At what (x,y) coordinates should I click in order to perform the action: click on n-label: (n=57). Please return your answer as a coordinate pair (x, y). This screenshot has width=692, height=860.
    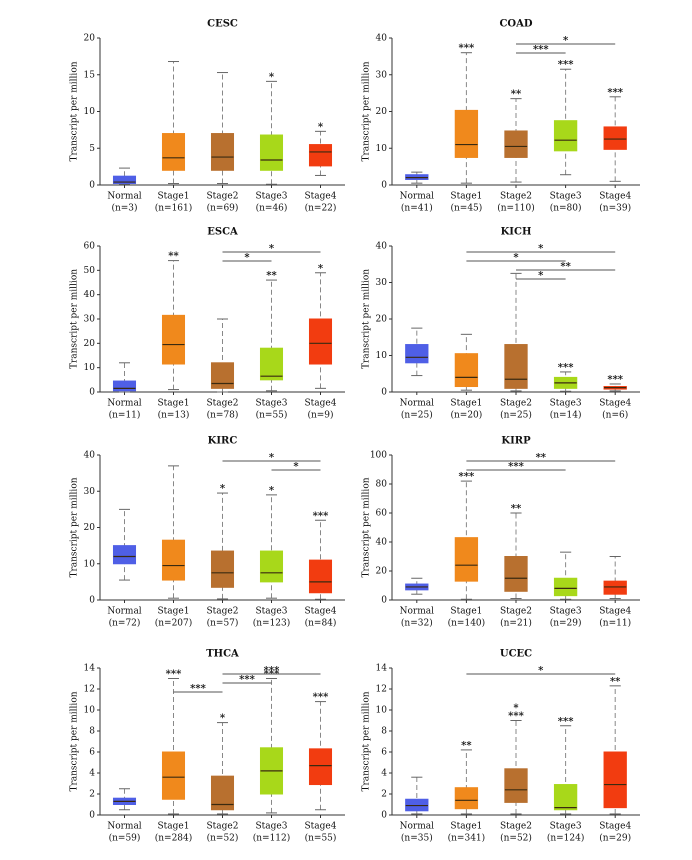
    Looking at the image, I should click on (223, 623).